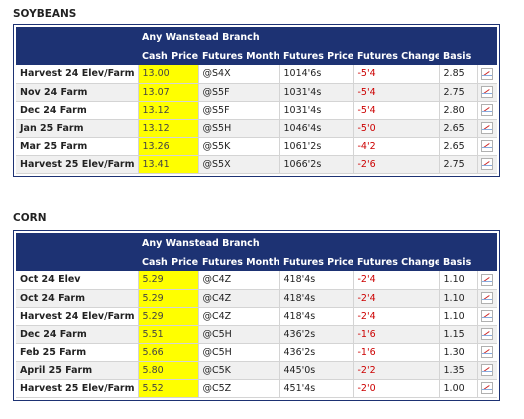 This screenshot has height=419, width=524. I want to click on table-row: Oct 24 Farm 5.29 @C4Z 418'4s -2'4 1.10, so click(256, 298).